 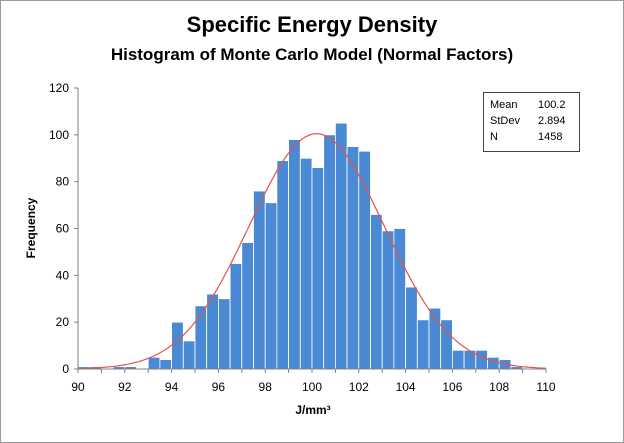 I want to click on x-tick-label: 96, so click(x=219, y=387).